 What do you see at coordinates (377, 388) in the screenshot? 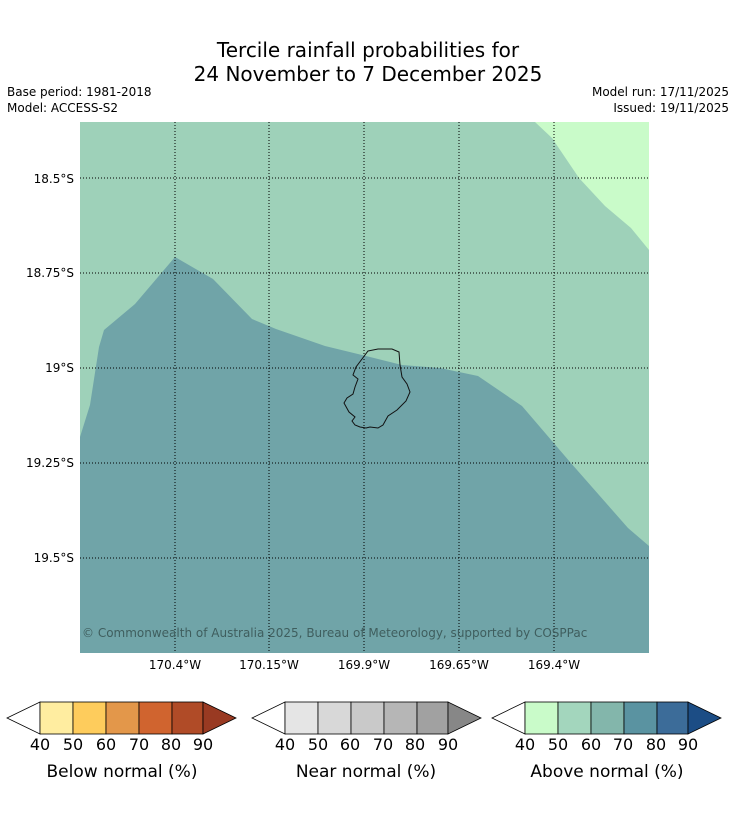
I see `island-outline` at bounding box center [377, 388].